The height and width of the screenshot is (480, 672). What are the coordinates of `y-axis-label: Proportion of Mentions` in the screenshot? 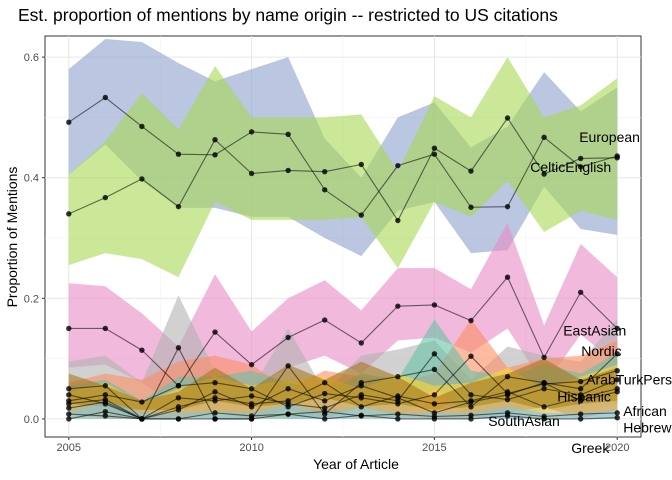 It's located at (12, 237).